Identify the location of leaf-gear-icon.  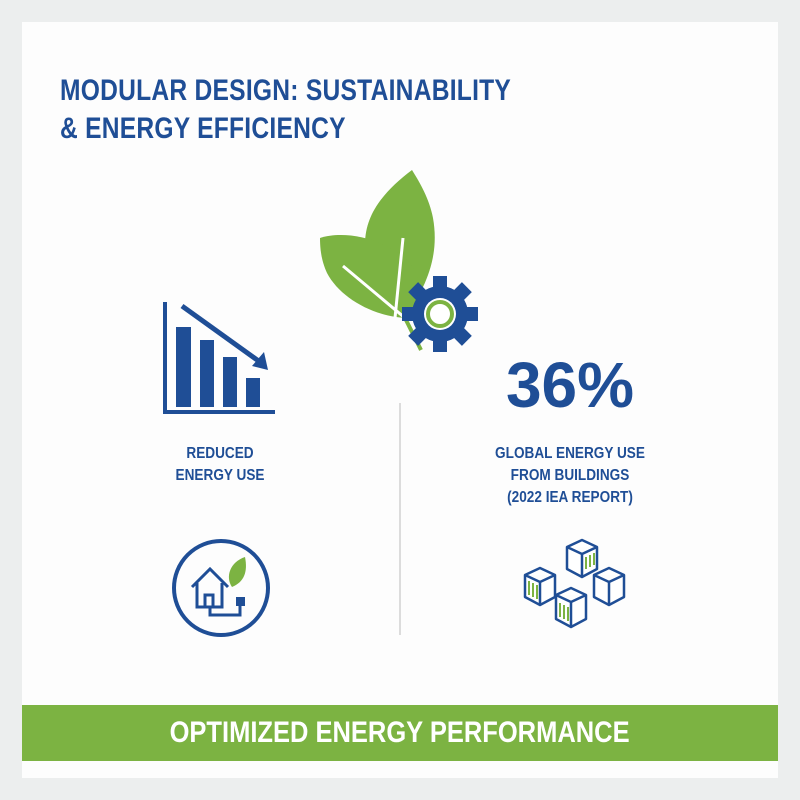
(399, 261).